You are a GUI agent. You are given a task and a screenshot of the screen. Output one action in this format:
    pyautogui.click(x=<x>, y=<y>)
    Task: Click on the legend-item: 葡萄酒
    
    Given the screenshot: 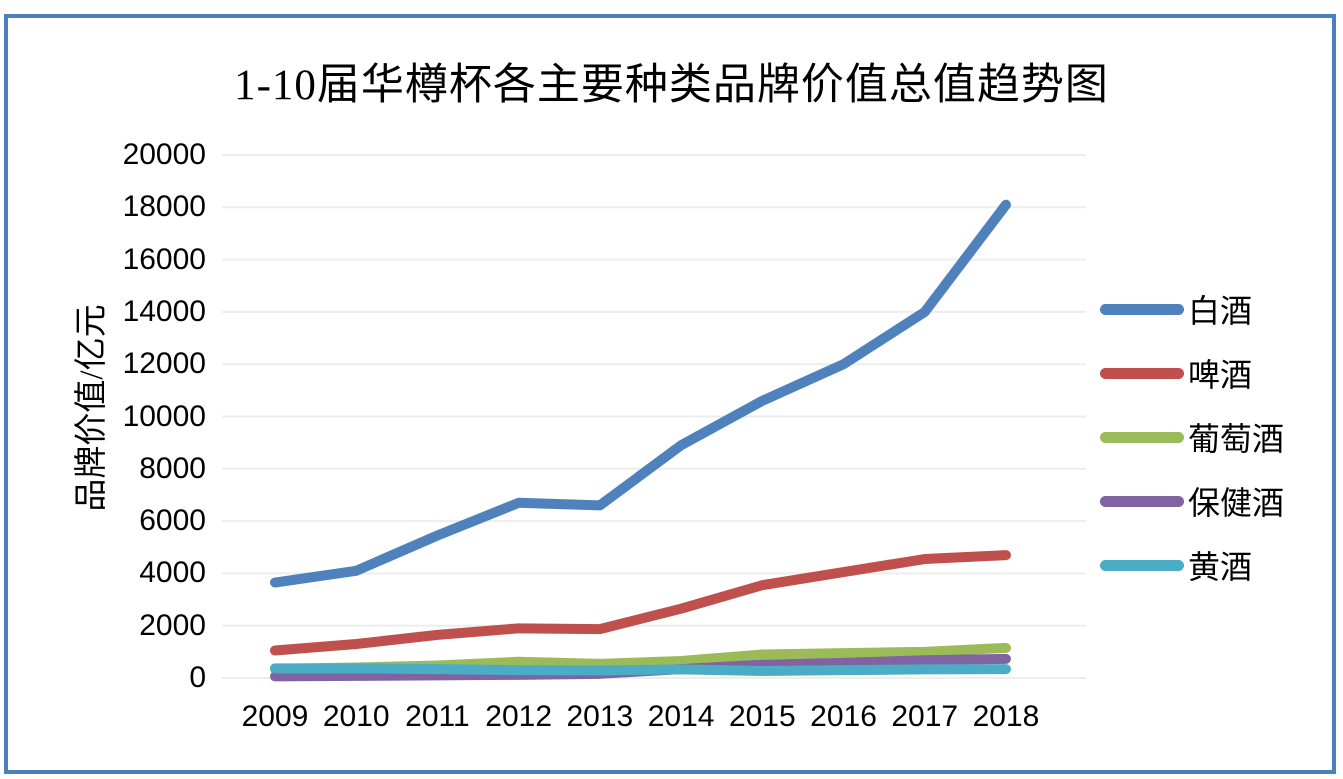 What is the action you would take?
    pyautogui.click(x=1192, y=437)
    